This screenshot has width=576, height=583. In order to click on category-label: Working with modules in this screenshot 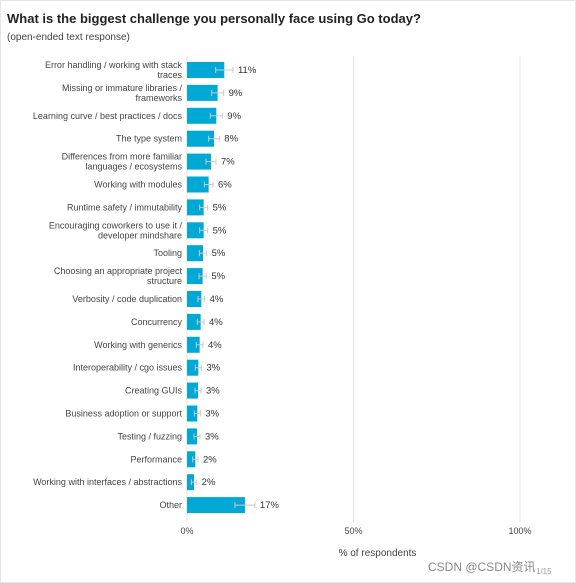, I will do `click(138, 185)`.